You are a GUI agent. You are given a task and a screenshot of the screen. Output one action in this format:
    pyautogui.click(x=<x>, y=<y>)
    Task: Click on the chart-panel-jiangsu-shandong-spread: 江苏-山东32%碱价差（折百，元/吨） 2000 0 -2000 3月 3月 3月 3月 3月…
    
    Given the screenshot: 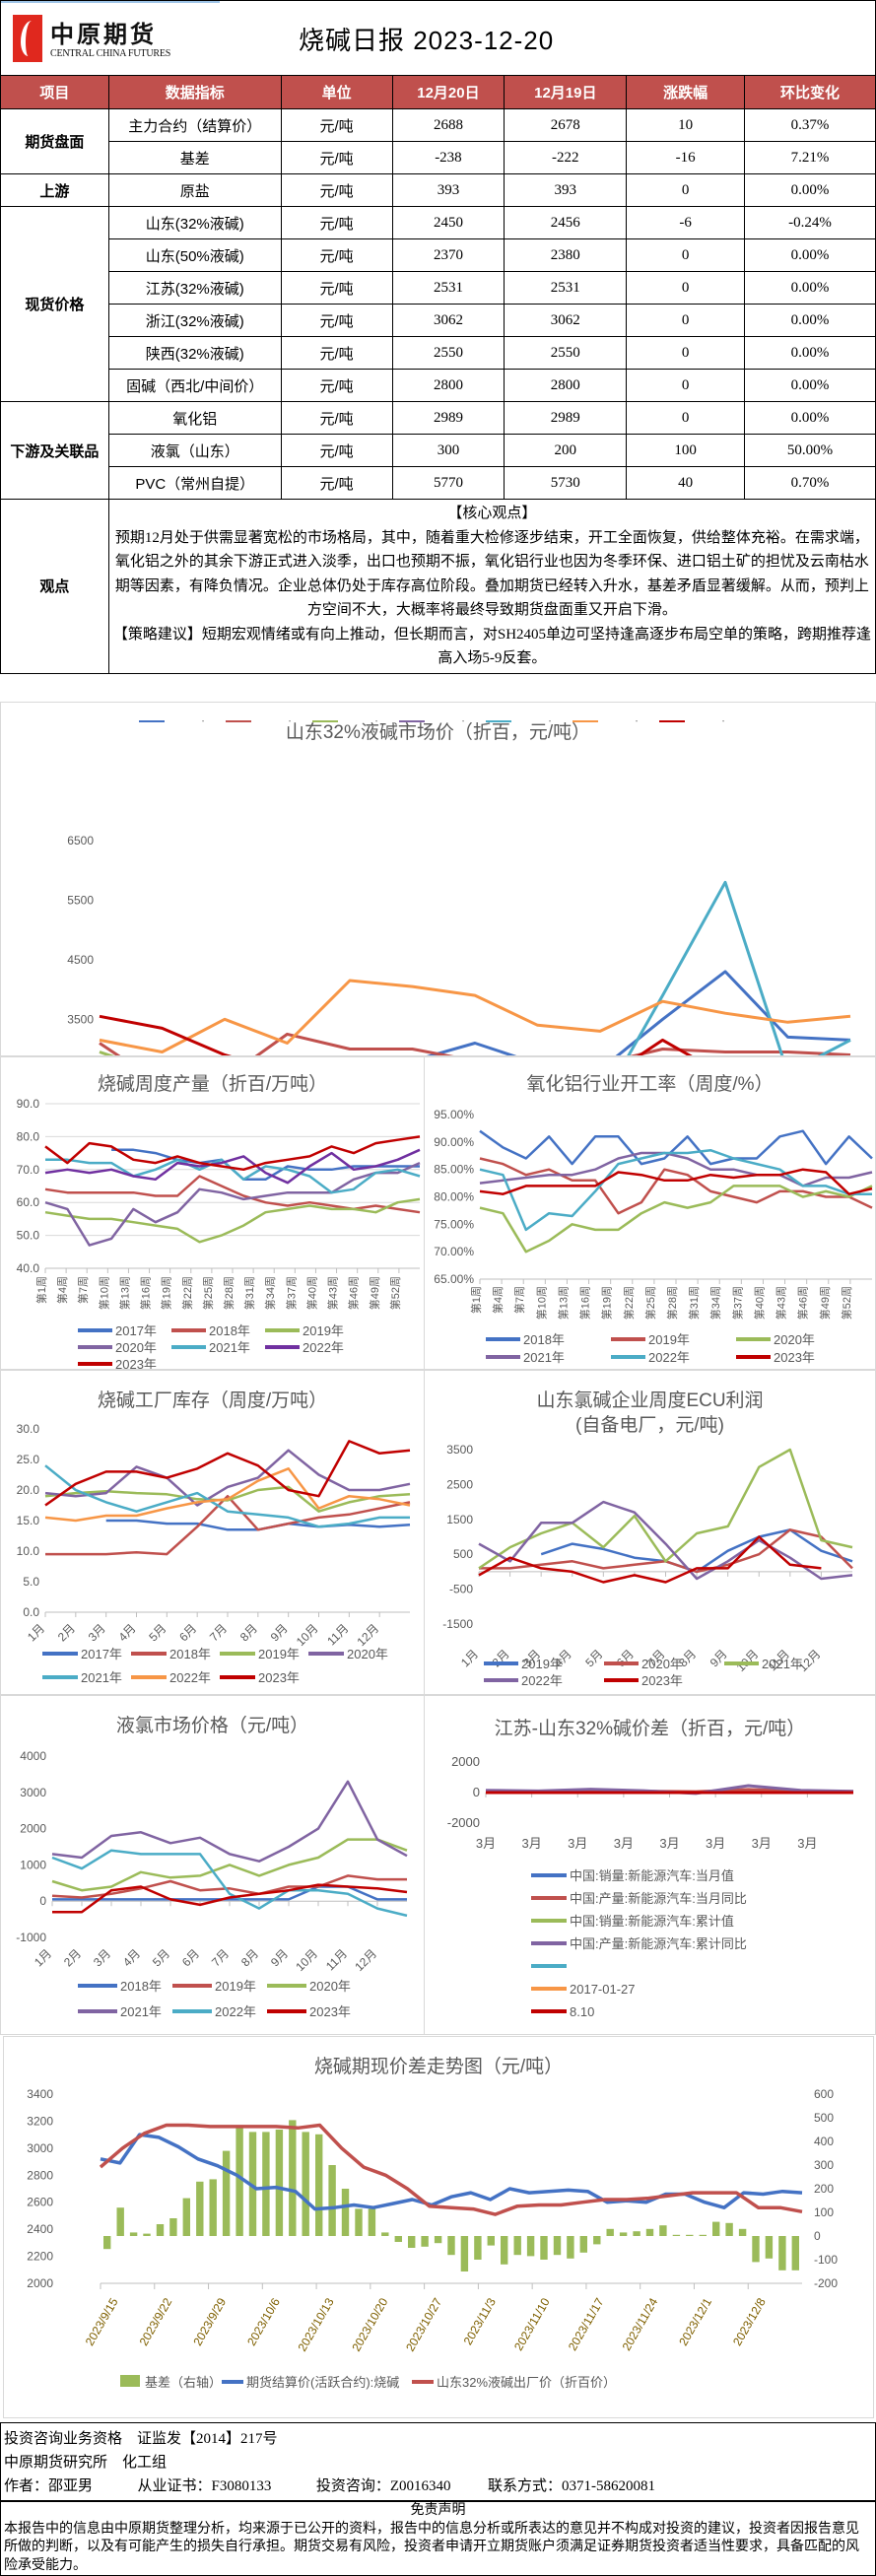 What is the action you would take?
    pyautogui.click(x=650, y=1865)
    